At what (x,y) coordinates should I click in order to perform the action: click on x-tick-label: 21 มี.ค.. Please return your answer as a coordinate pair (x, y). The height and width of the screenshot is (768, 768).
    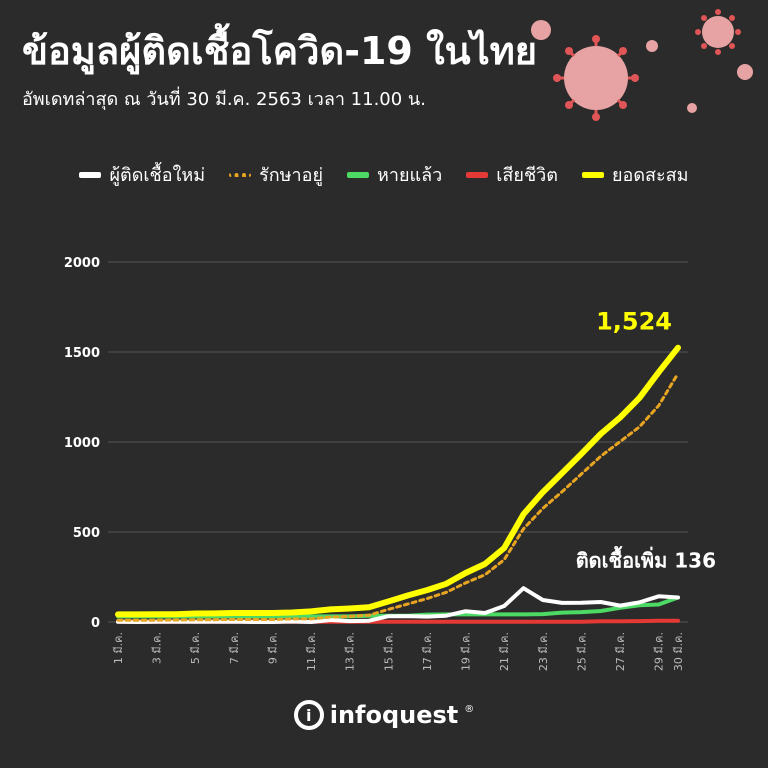
    Looking at the image, I should click on (504, 651).